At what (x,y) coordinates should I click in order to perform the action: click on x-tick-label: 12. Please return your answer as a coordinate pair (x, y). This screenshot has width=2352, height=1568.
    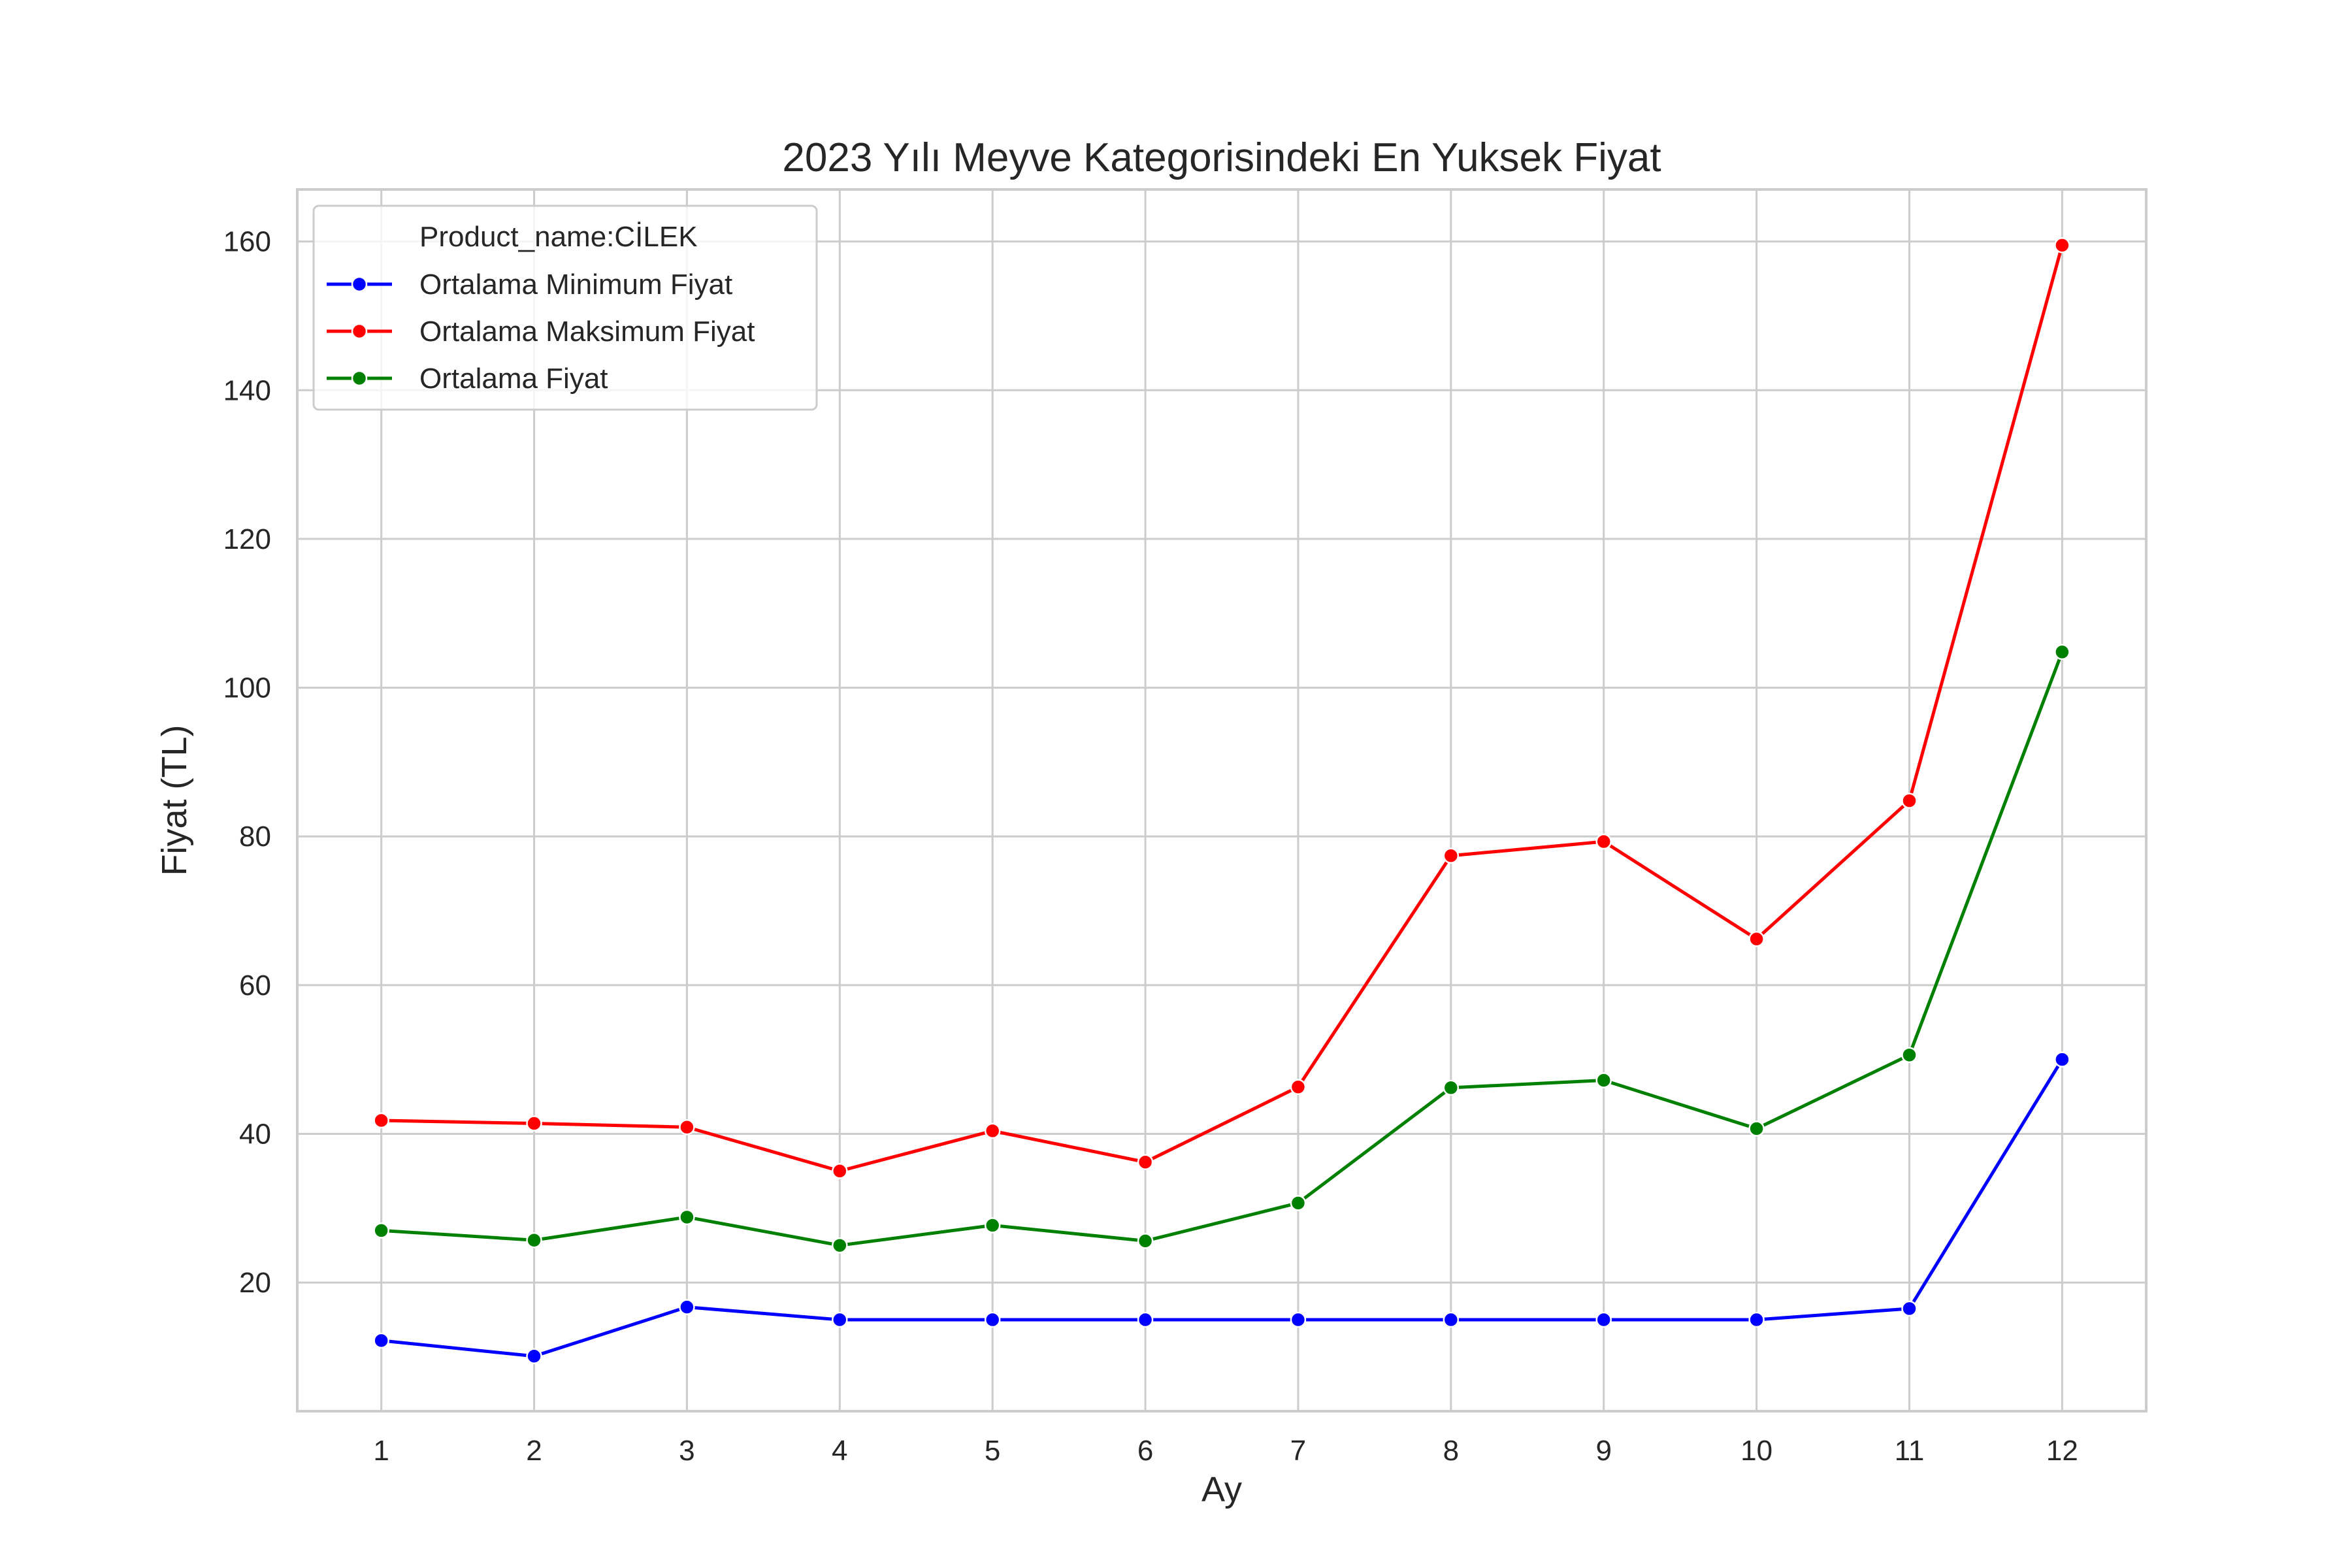
    Looking at the image, I should click on (2062, 1451).